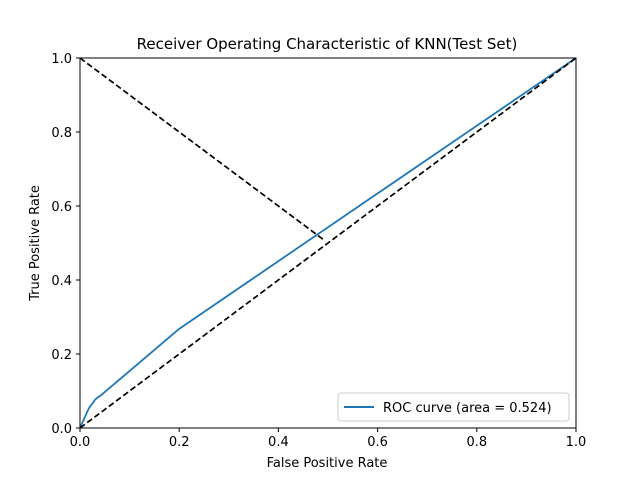  What do you see at coordinates (476, 442) in the screenshot?
I see `x-tick-label: 0.8` at bounding box center [476, 442].